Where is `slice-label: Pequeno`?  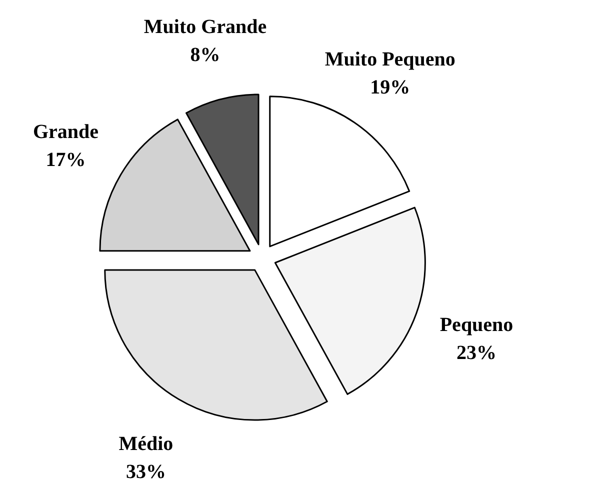 slice-label: Pequeno is located at coordinates (477, 325).